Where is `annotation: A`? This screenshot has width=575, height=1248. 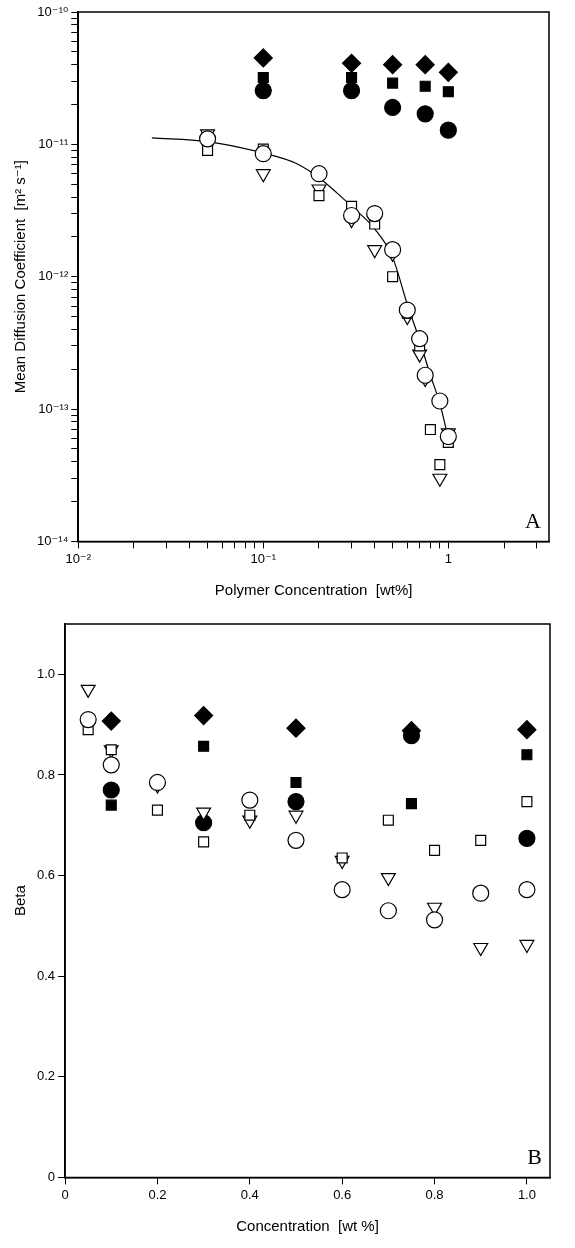 annotation: A is located at coordinates (533, 521).